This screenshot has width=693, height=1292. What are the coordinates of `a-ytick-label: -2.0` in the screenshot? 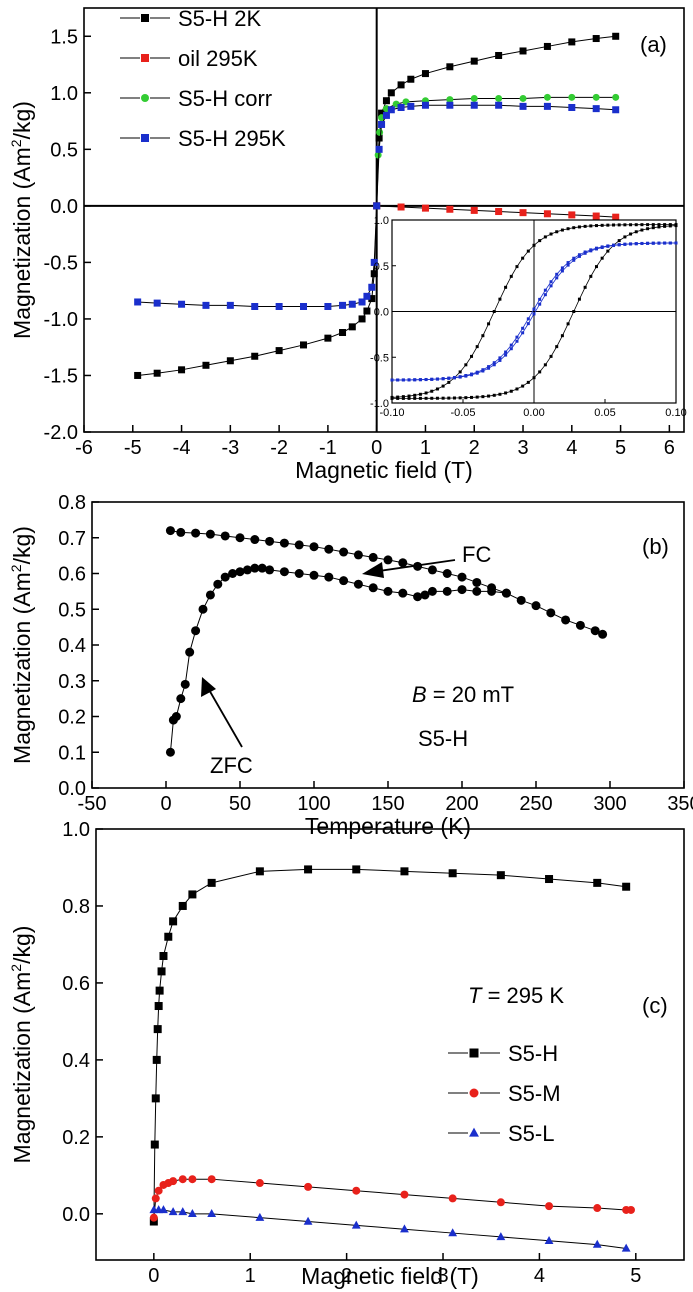 It's located at (61, 433).